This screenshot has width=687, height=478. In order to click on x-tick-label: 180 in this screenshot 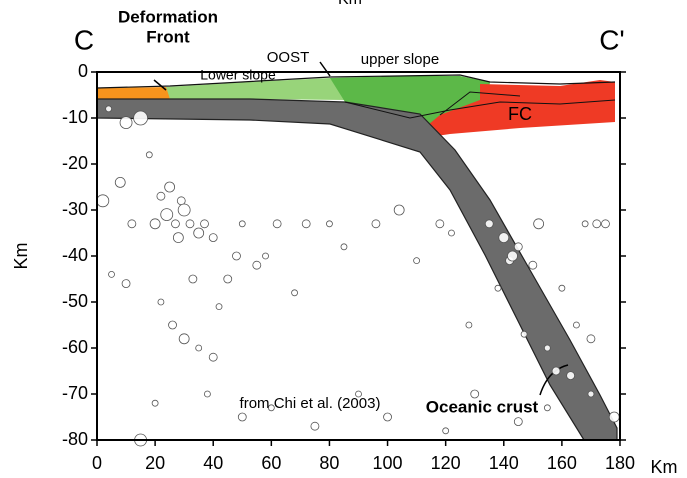, I will do `click(620, 463)`.